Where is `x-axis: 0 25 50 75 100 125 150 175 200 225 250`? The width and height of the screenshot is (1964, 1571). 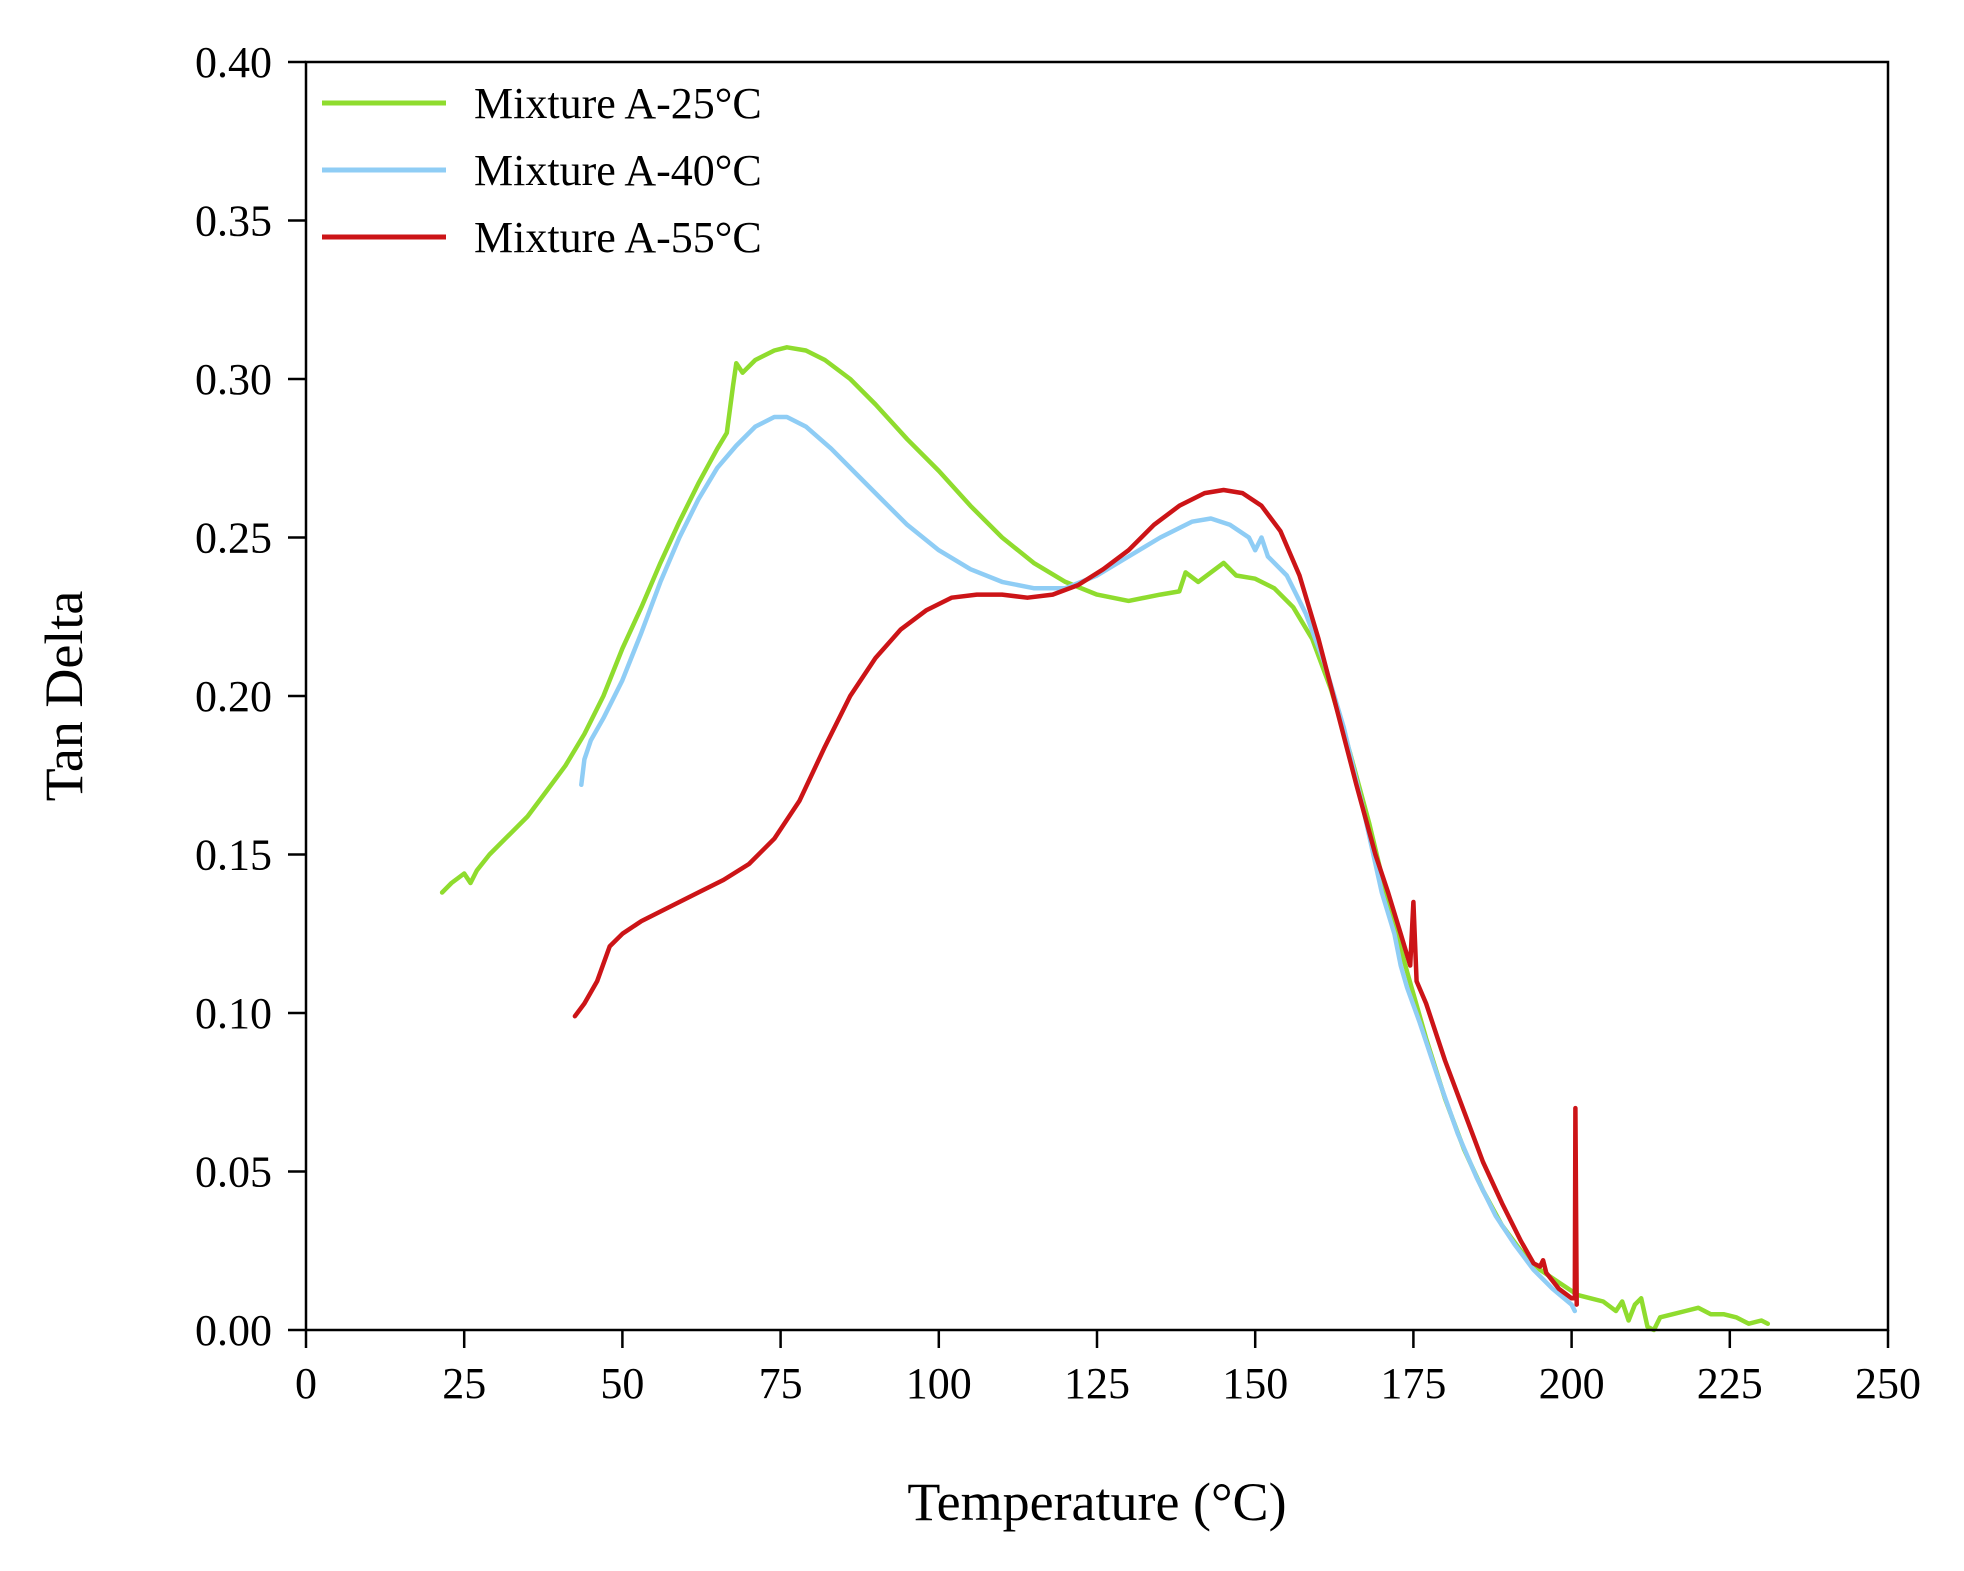 x-axis: 0 25 50 75 100 125 150 175 200 225 250 is located at coordinates (1108, 1369).